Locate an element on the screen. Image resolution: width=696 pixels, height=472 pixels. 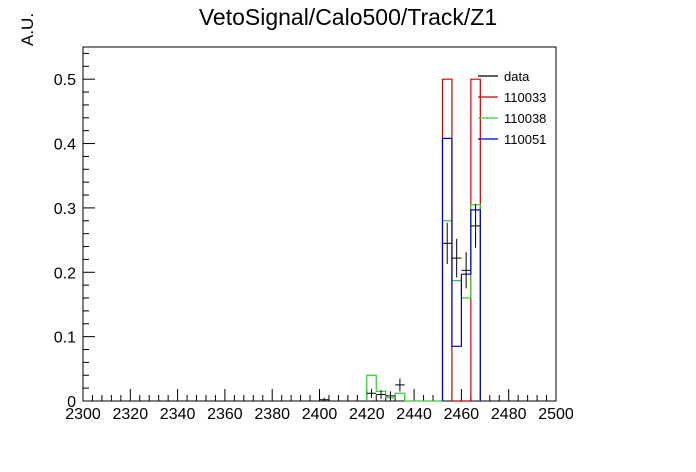
x-tick-label: 2400 is located at coordinates (320, 414).